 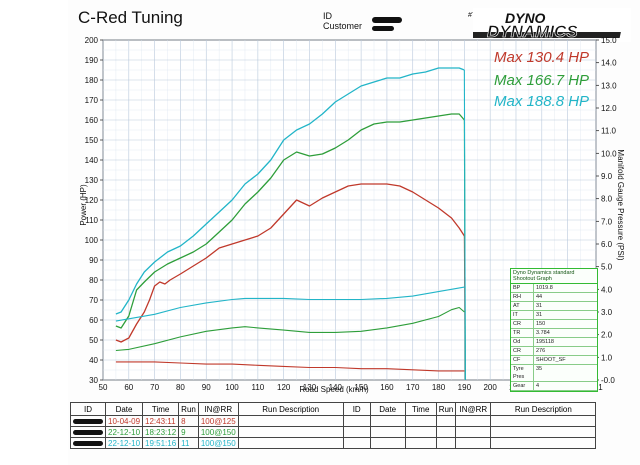 I want to click on info-key: Od, so click(x=522, y=342).